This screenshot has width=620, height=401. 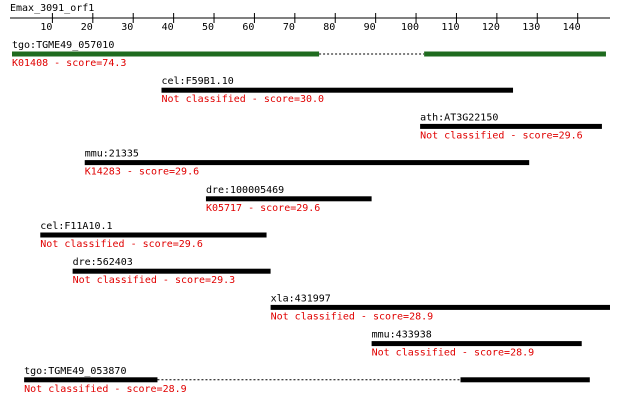 I want to click on hit-name: tgo:TGME49_057010, so click(x=63, y=45).